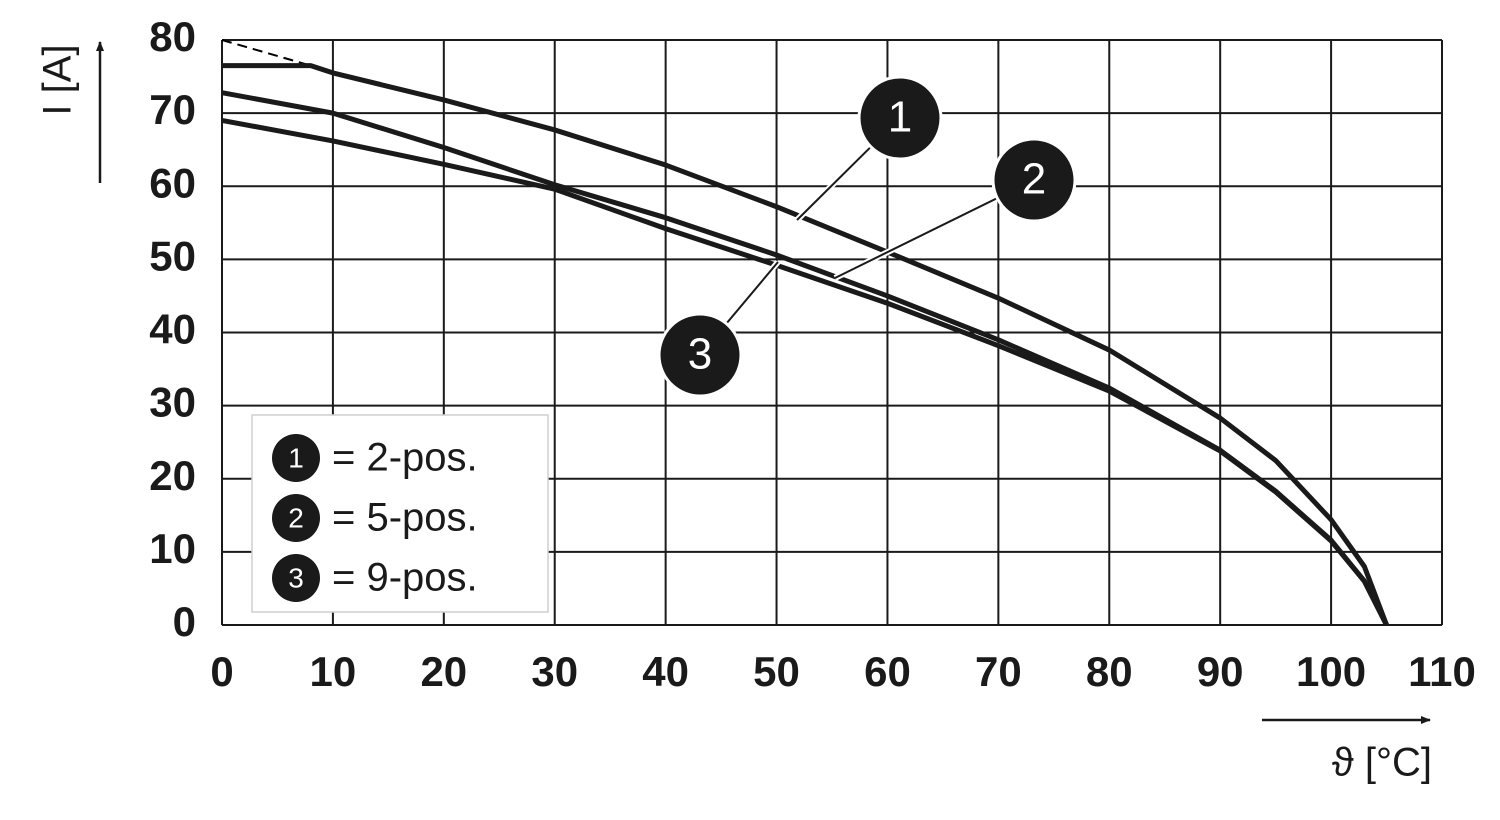 The height and width of the screenshot is (820, 1500). Describe the element at coordinates (443, 671) in the screenshot. I see `x-tick-label: 20` at that location.